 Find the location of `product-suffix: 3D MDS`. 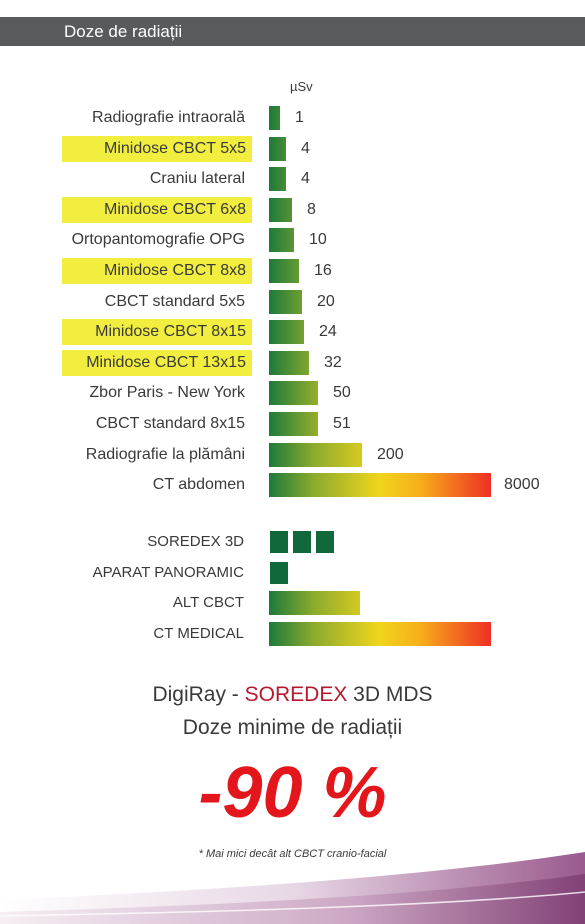

product-suffix: 3D MDS is located at coordinates (390, 694).